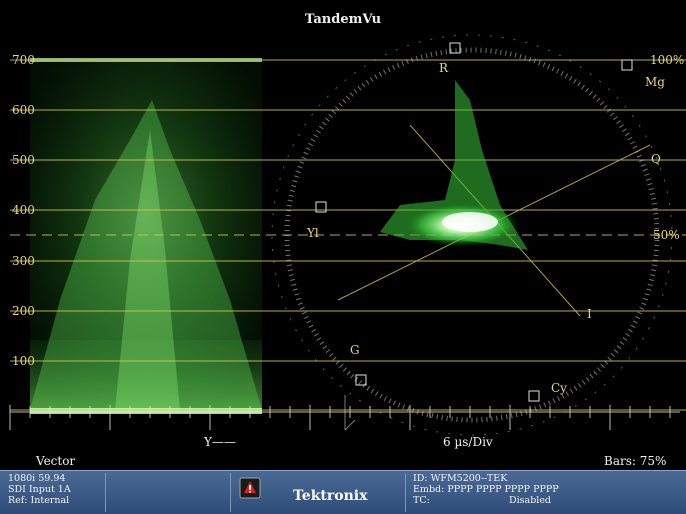  Describe the element at coordinates (656, 159) in the screenshot. I see `target-label-q: Q` at that location.